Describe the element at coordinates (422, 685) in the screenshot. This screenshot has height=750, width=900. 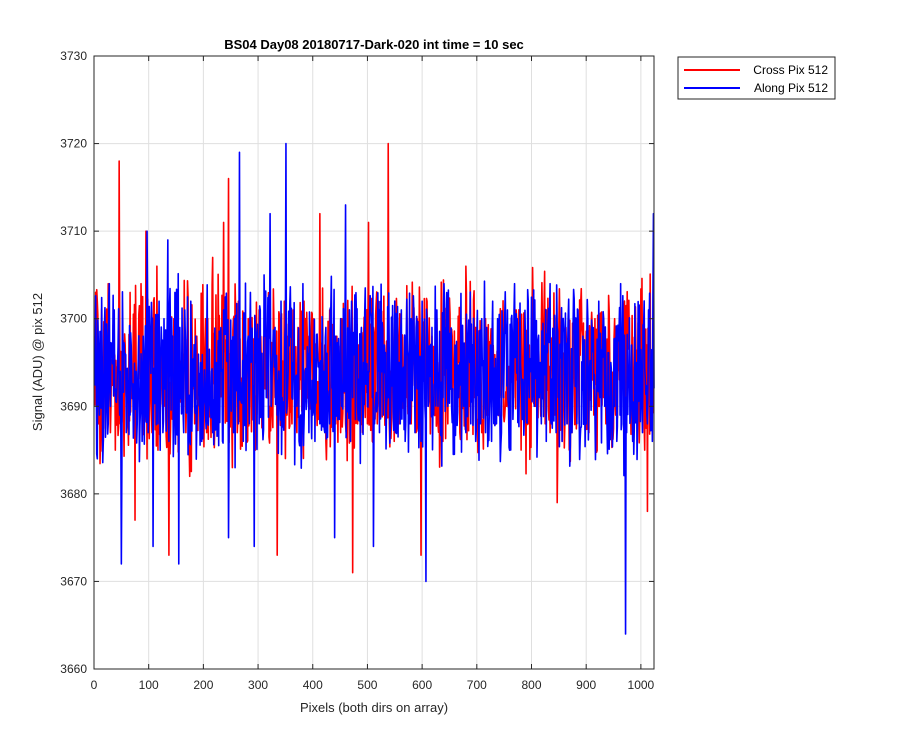
I see `x-tick-label: 600` at that location.